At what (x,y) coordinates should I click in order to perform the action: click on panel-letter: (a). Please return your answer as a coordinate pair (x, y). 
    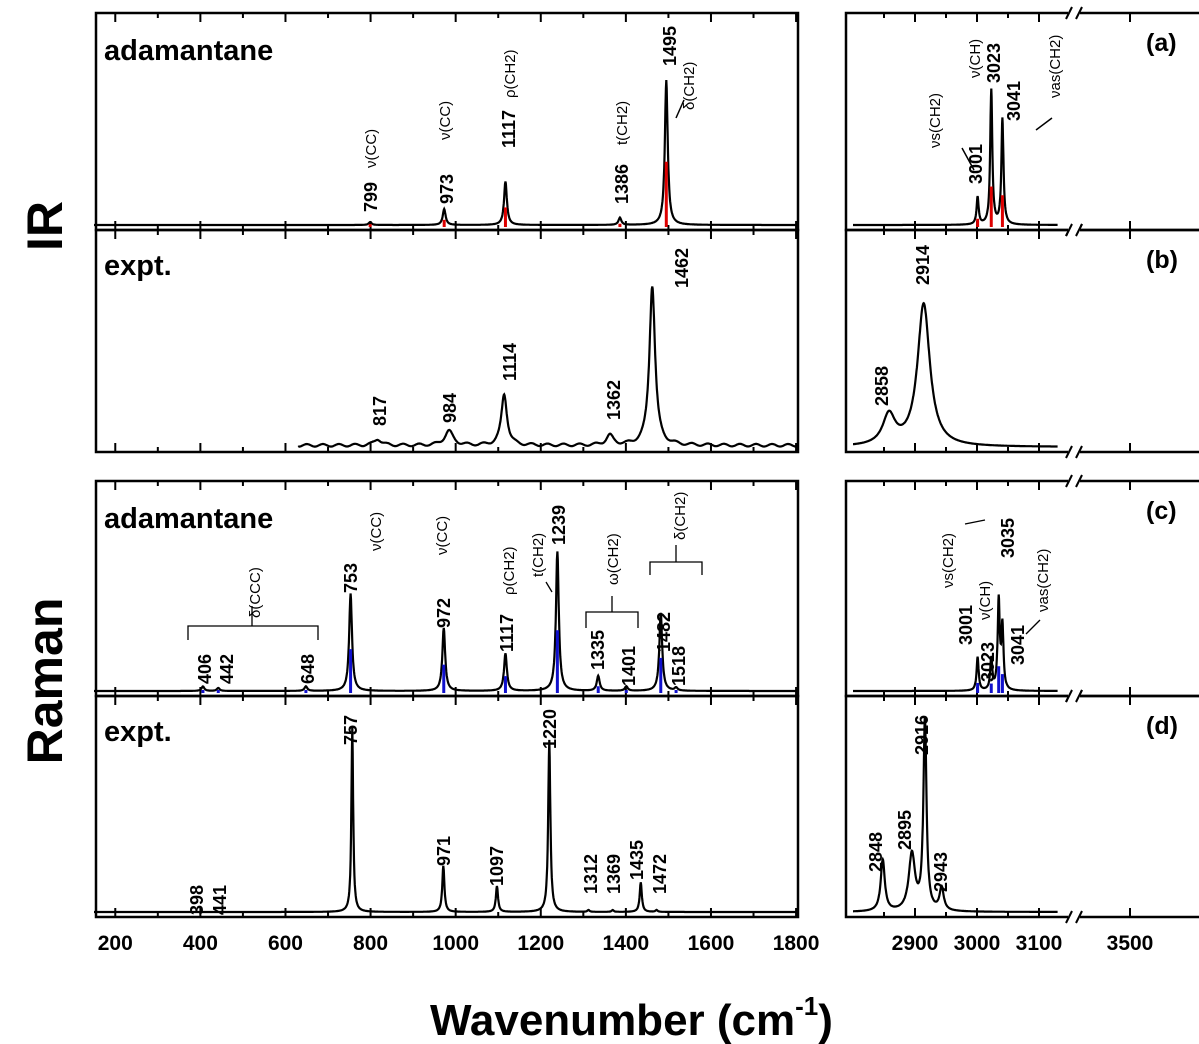
    Looking at the image, I should click on (1161, 43).